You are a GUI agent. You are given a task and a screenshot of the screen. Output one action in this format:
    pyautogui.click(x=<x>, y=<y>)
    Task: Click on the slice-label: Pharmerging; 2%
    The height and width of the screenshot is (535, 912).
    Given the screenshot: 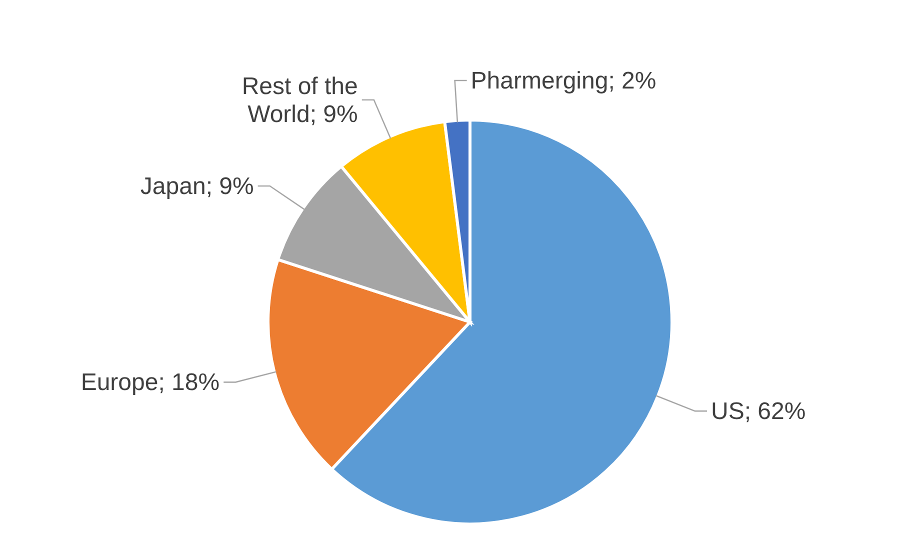 What is the action you would take?
    pyautogui.click(x=563, y=80)
    